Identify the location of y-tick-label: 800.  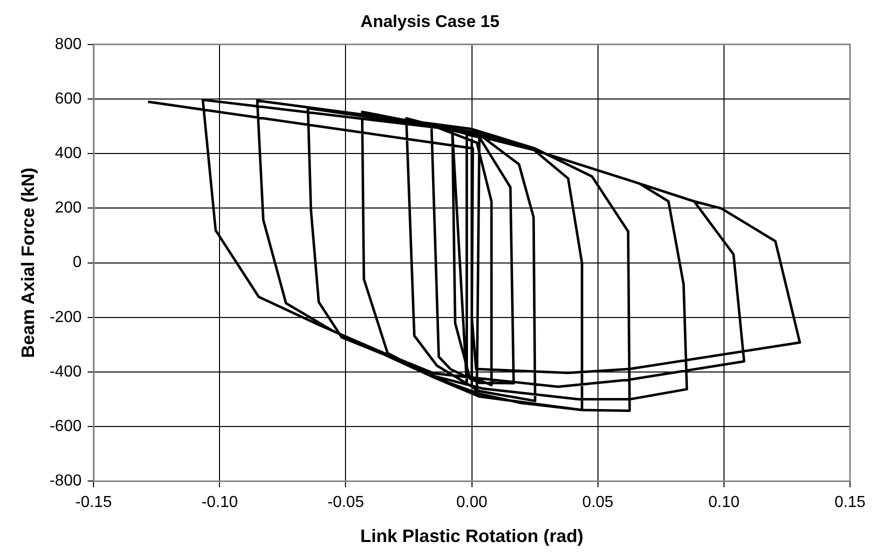
(68, 44).